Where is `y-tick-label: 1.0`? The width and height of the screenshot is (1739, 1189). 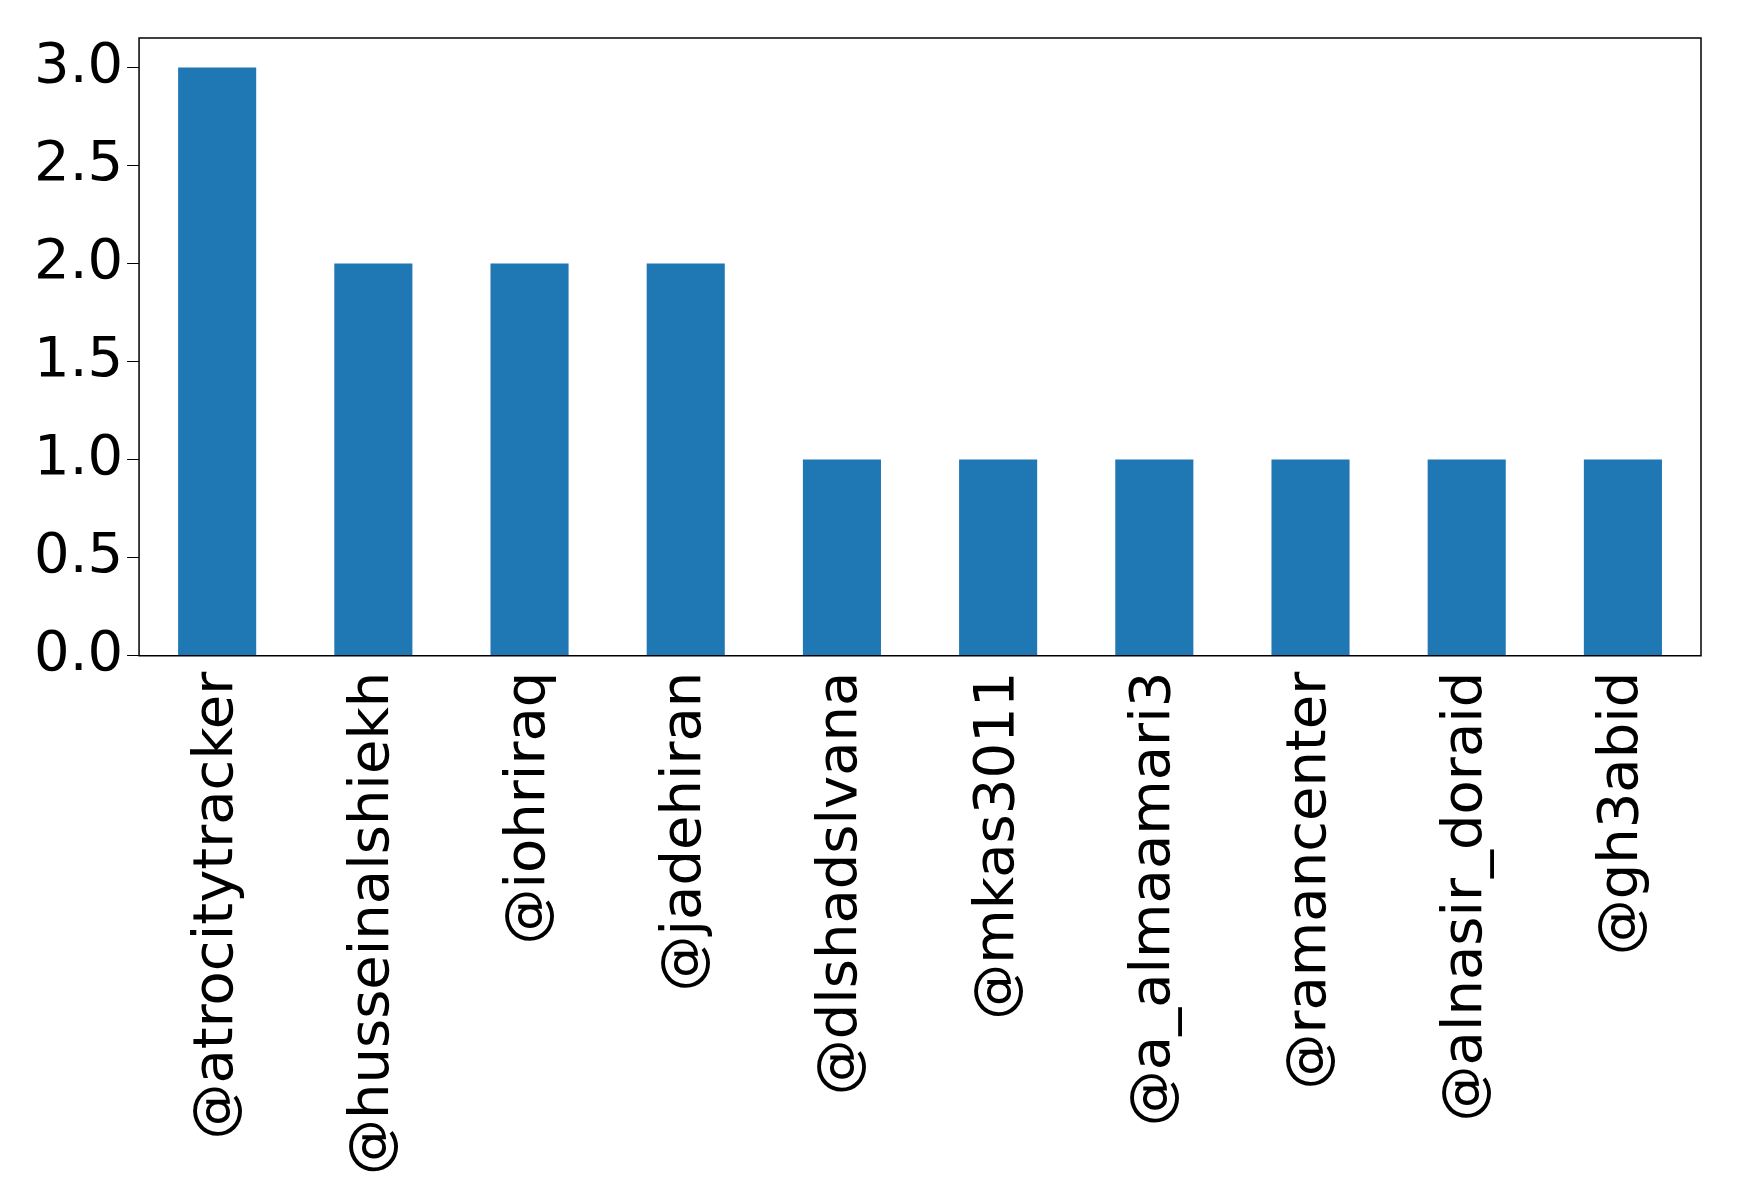 y-tick-label: 1.0 is located at coordinates (79, 455).